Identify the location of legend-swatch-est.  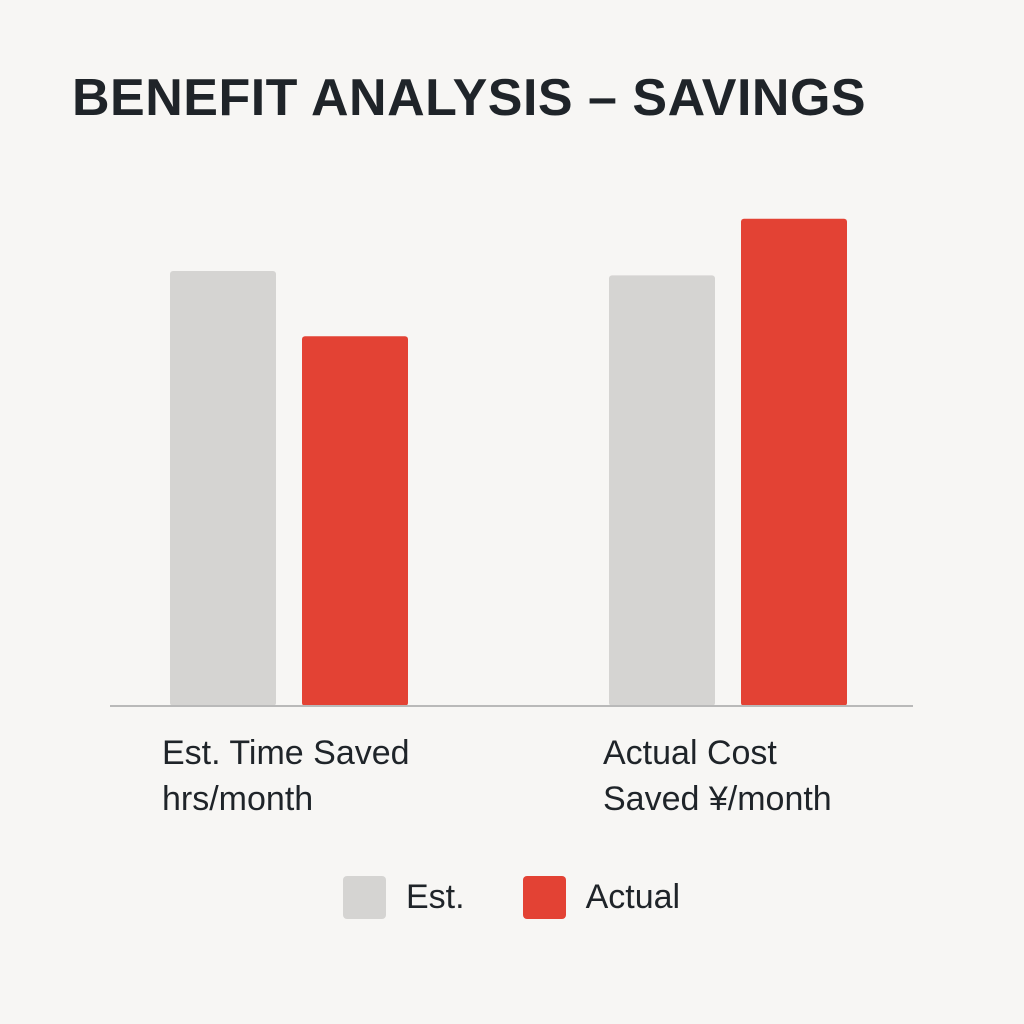
(364, 897).